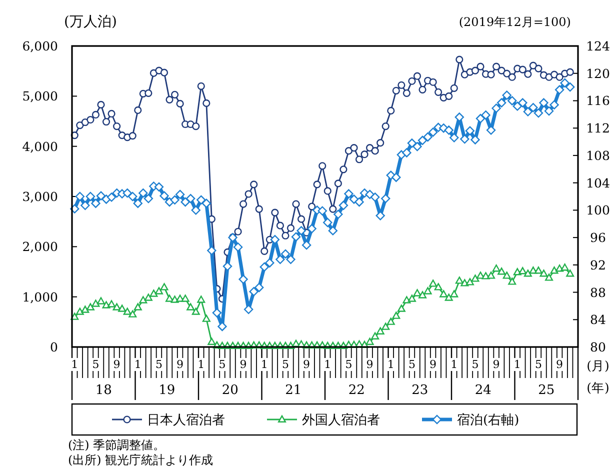 This screenshot has height=468, width=615. Describe the element at coordinates (420, 390) in the screenshot. I see `text: 23` at that location.